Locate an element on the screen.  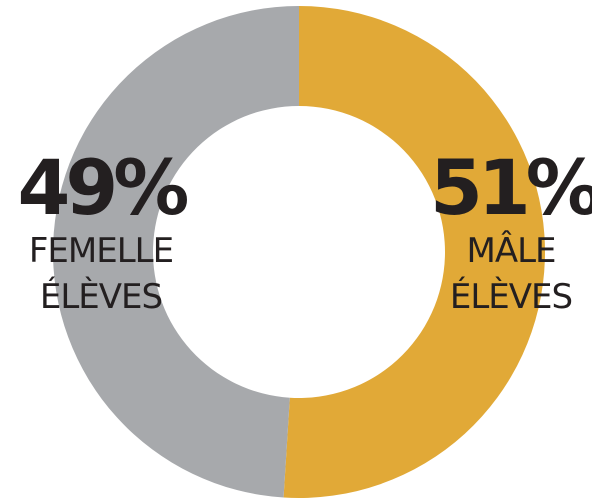
male-category-label: MÂLE is located at coordinates (511, 251).